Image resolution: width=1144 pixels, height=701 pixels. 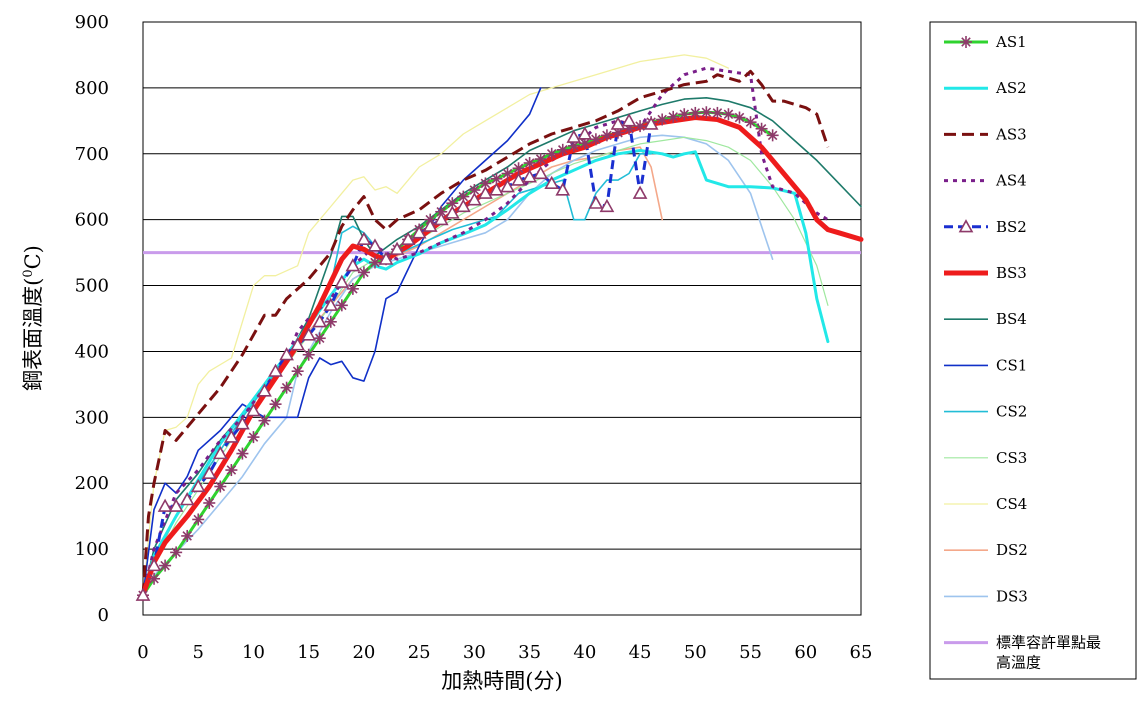 What do you see at coordinates (1048, 643) in the screenshot?
I see `legend-label: 標準容許單點最` at bounding box center [1048, 643].